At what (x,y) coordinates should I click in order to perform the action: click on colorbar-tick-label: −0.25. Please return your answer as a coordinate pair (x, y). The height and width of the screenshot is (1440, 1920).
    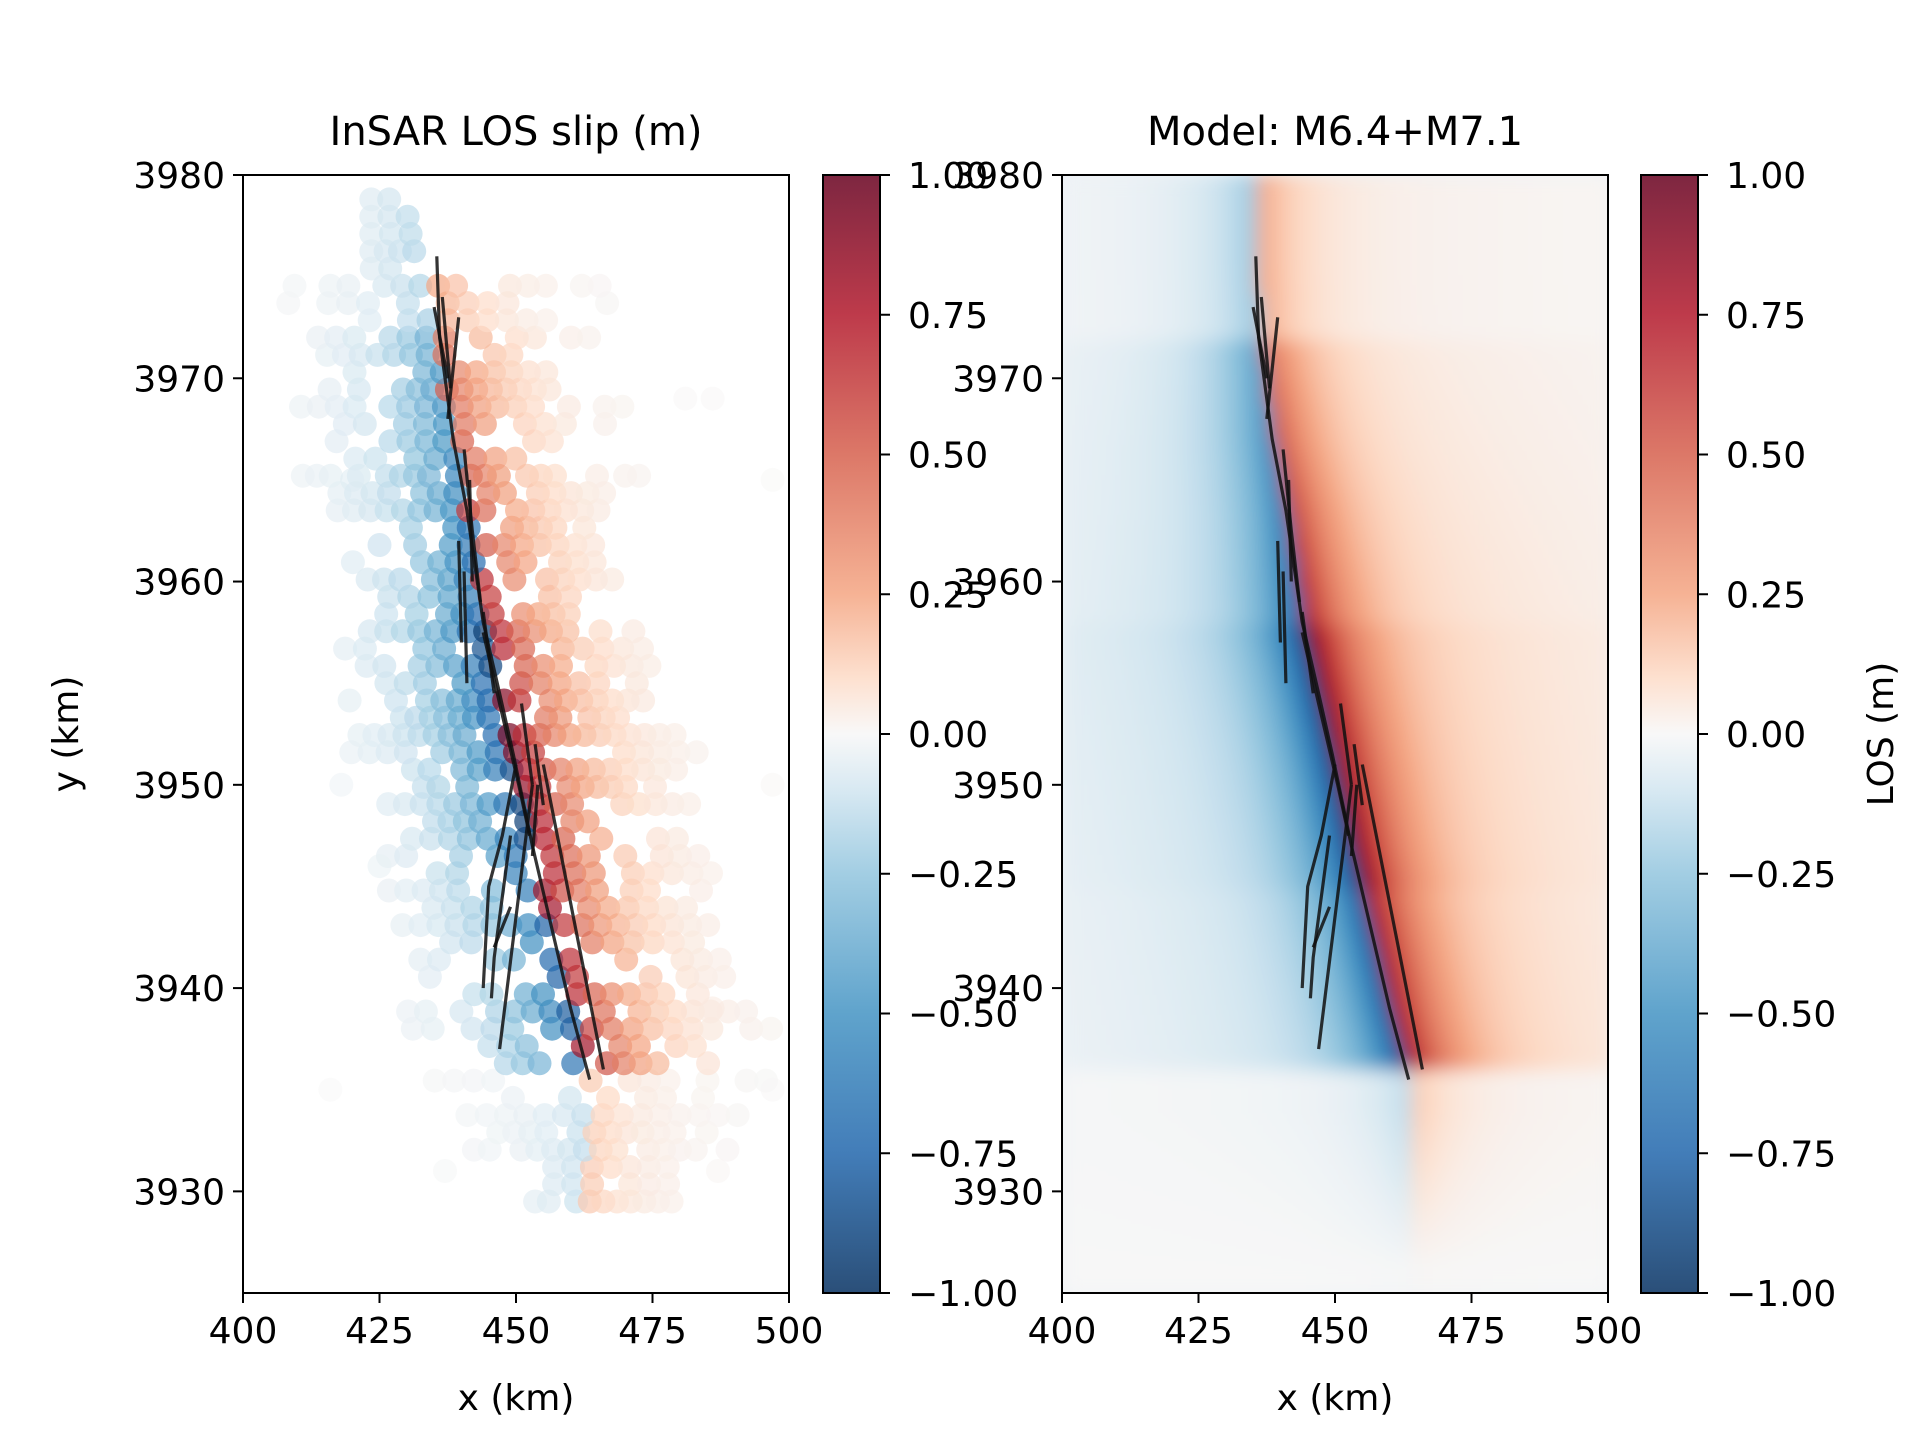
    Looking at the image, I should click on (963, 875).